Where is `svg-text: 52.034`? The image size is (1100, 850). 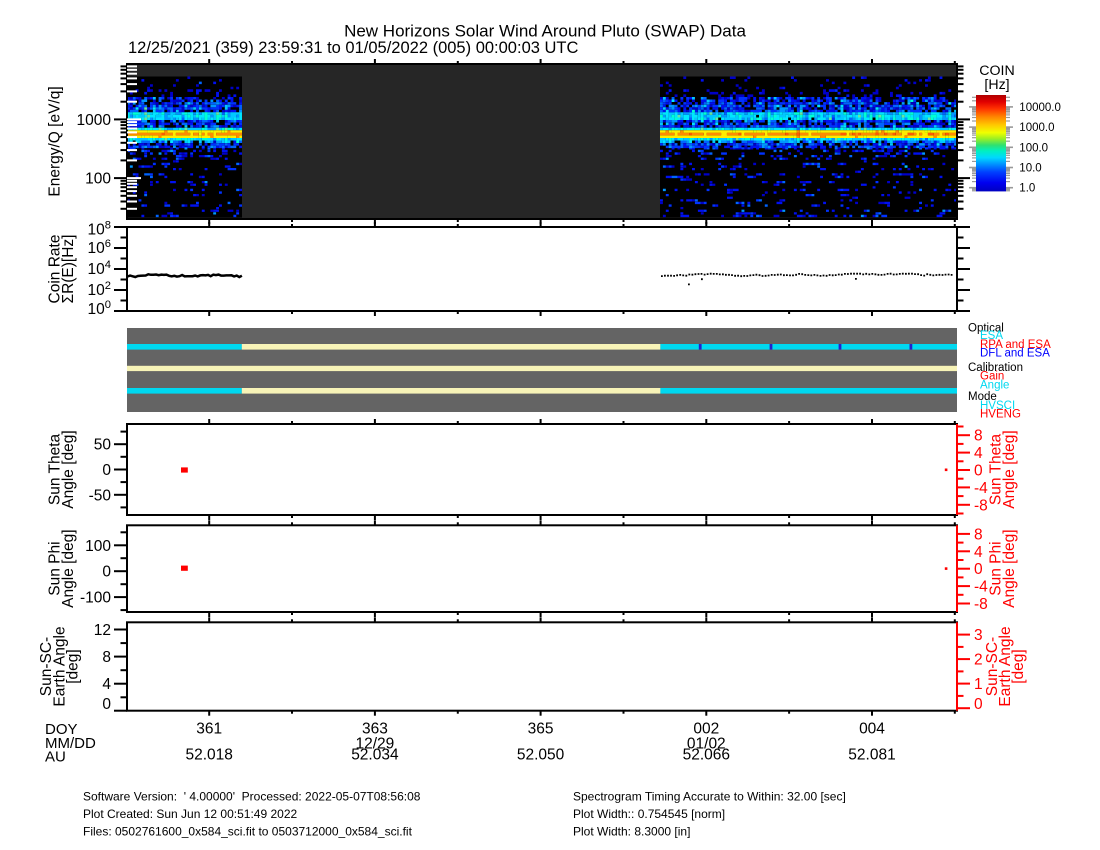
svg-text: 52.034 is located at coordinates (375, 755).